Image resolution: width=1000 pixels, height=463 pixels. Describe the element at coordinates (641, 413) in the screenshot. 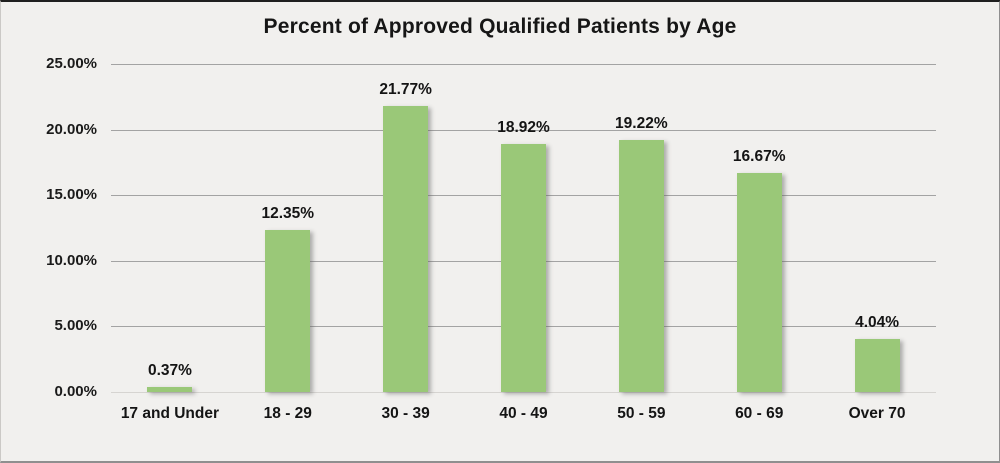

I see `x-axis-label: 50 - 59` at that location.